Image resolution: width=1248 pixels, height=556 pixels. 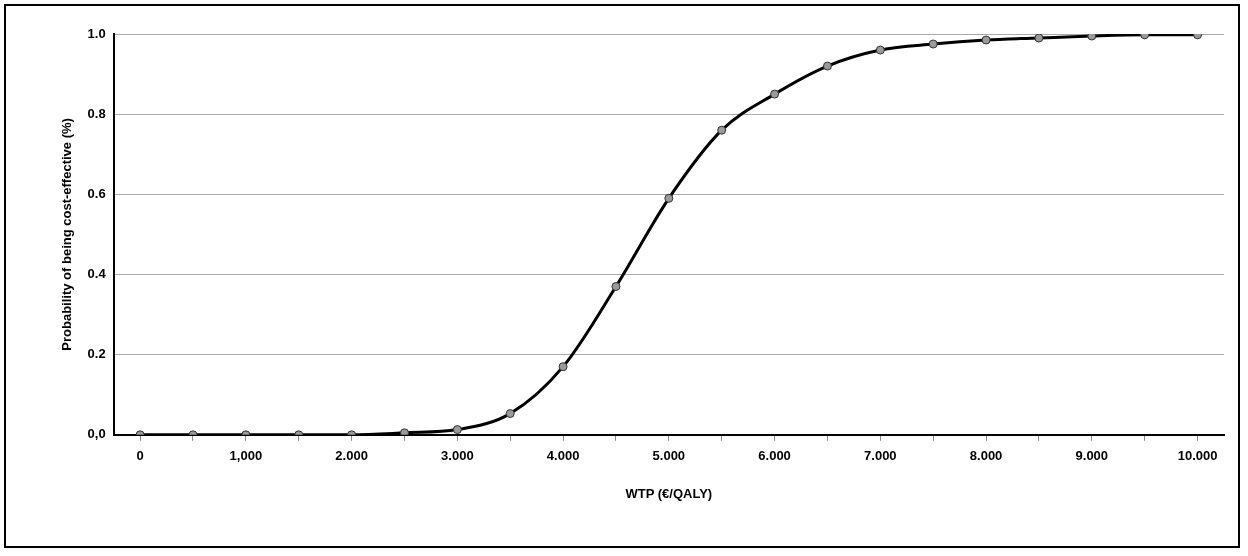 What do you see at coordinates (96, 434) in the screenshot?
I see `y-tick-label: 0,0` at bounding box center [96, 434].